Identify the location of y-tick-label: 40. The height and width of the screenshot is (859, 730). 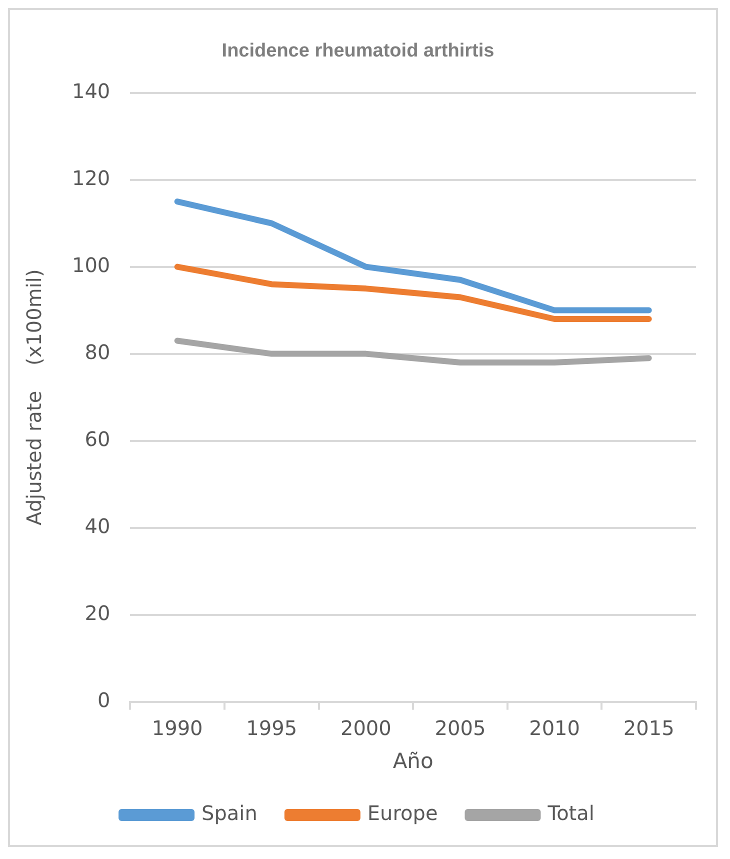
(97, 526).